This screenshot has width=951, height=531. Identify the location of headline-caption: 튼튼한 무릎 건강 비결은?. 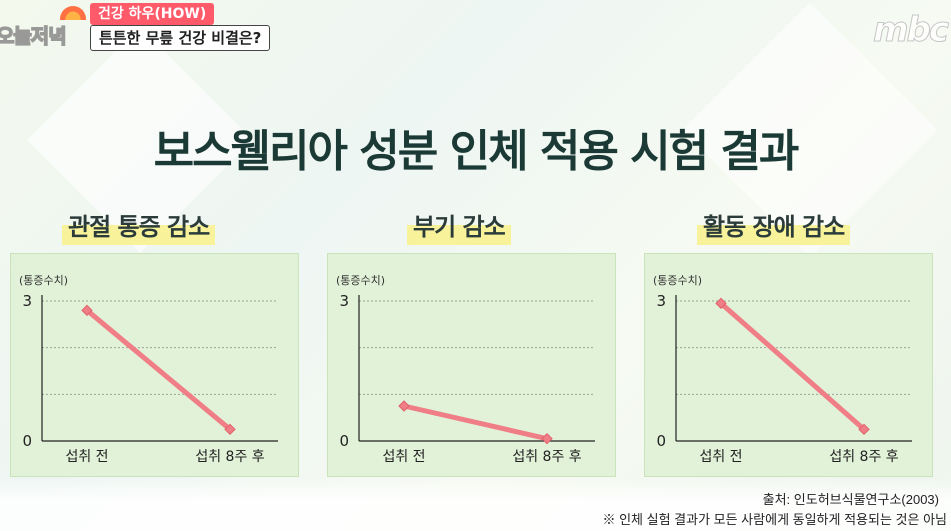
(180, 38).